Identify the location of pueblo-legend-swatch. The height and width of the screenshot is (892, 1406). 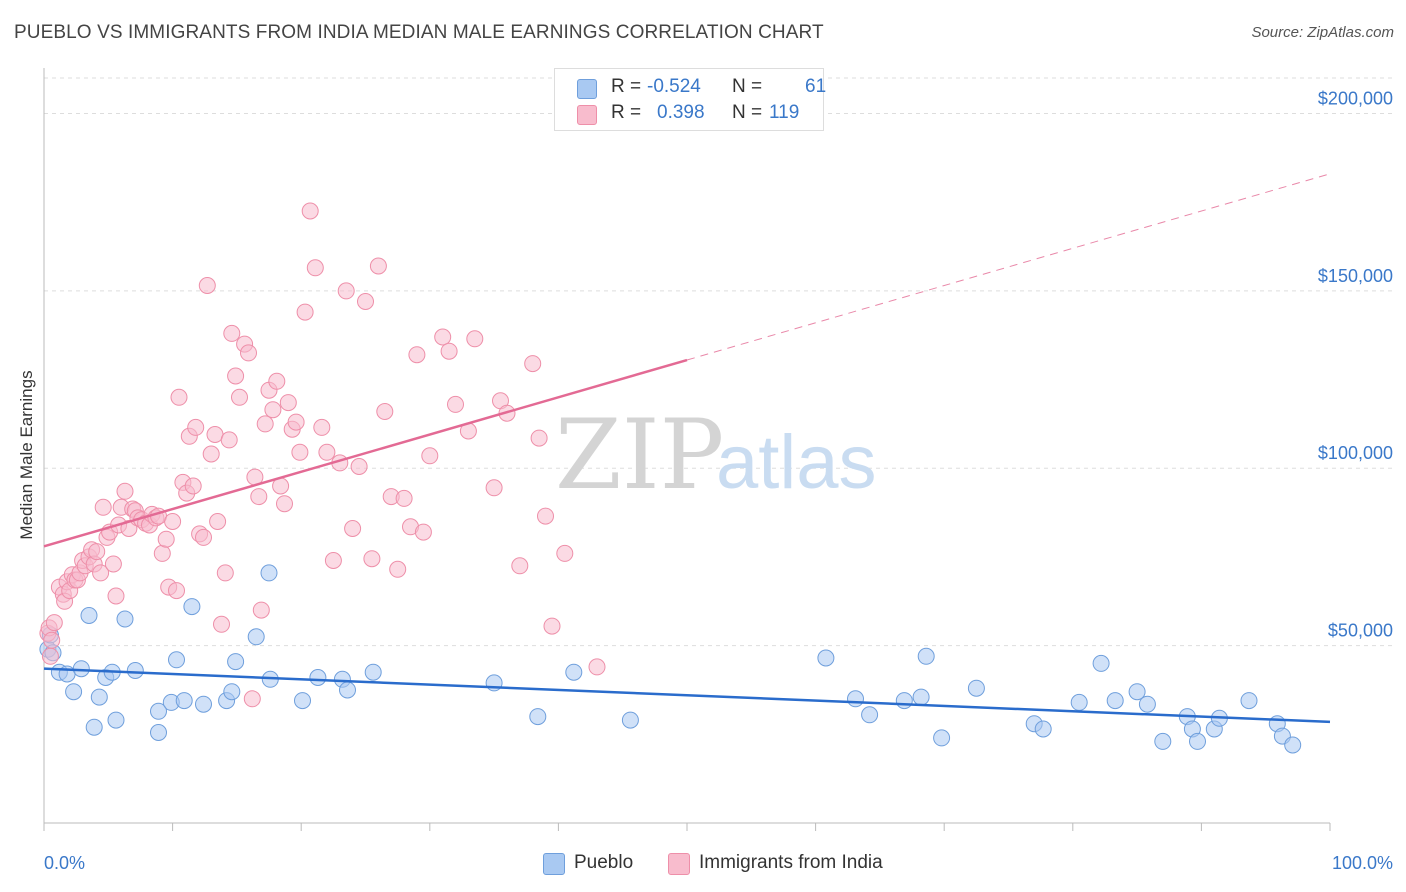
(554, 864).